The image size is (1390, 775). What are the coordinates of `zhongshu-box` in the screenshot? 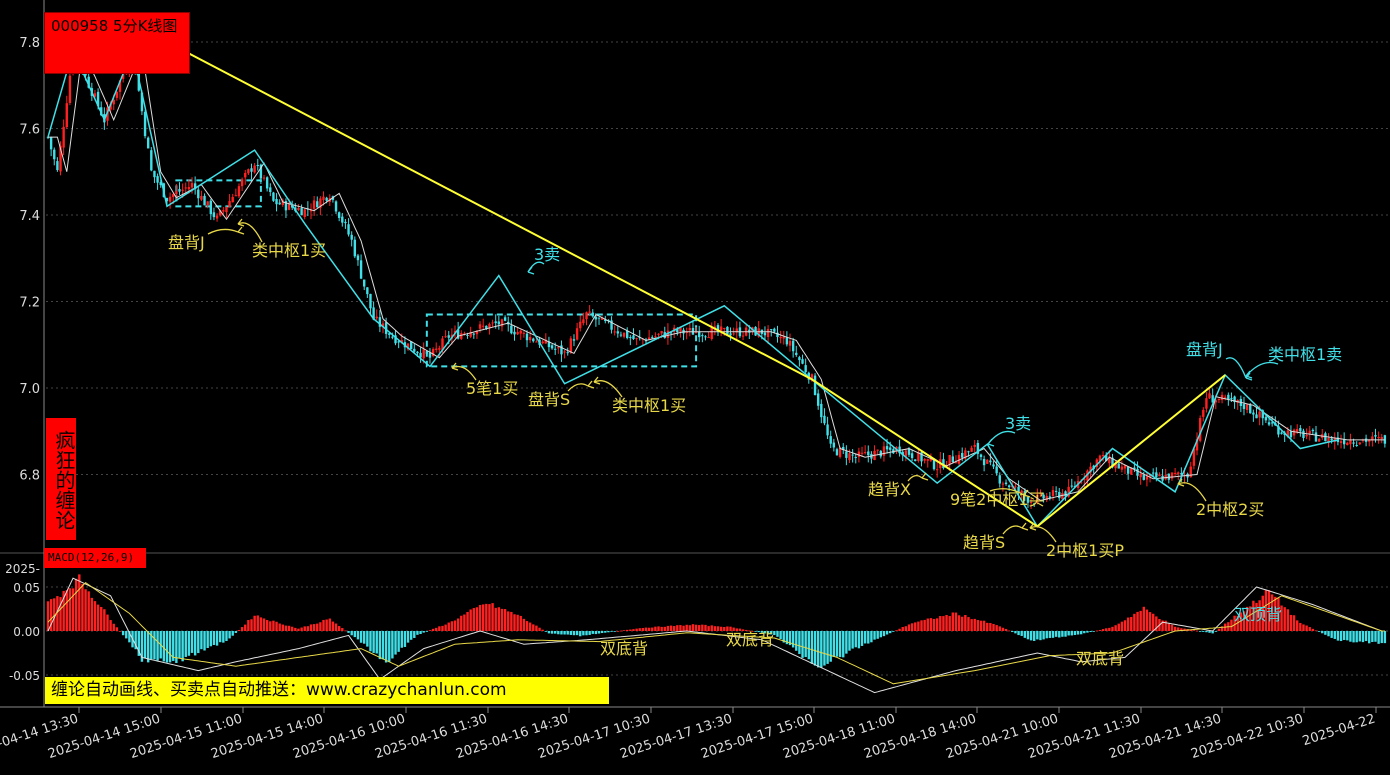 It's located at (218, 193).